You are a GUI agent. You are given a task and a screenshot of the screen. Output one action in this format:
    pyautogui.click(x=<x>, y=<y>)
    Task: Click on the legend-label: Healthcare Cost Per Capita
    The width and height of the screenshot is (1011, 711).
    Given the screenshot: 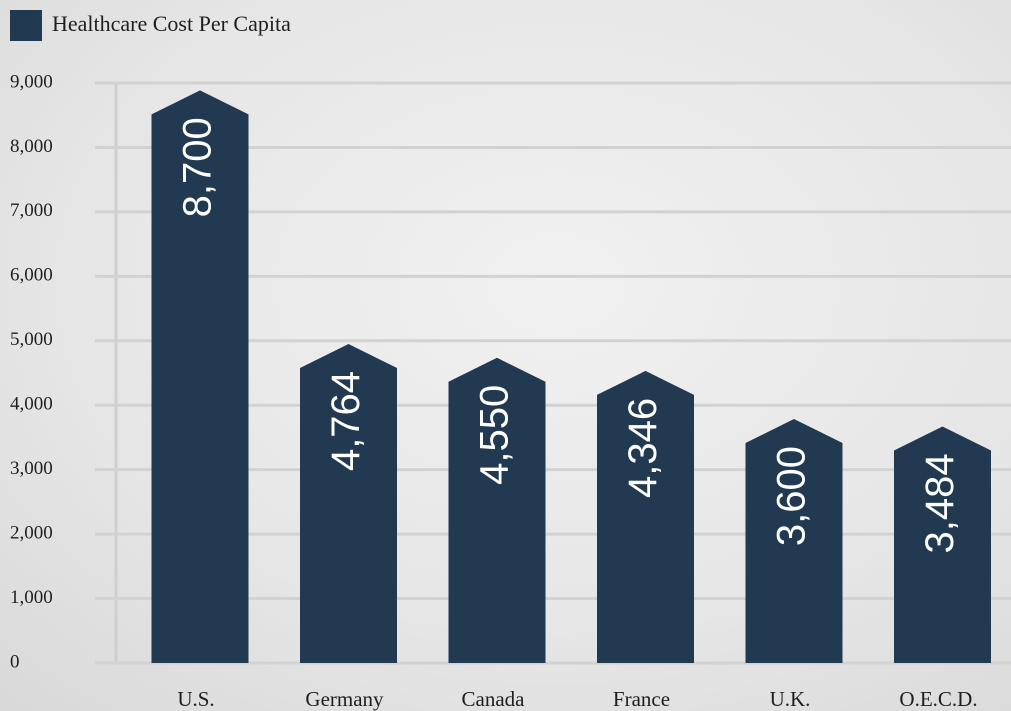 What is the action you would take?
    pyautogui.click(x=171, y=23)
    